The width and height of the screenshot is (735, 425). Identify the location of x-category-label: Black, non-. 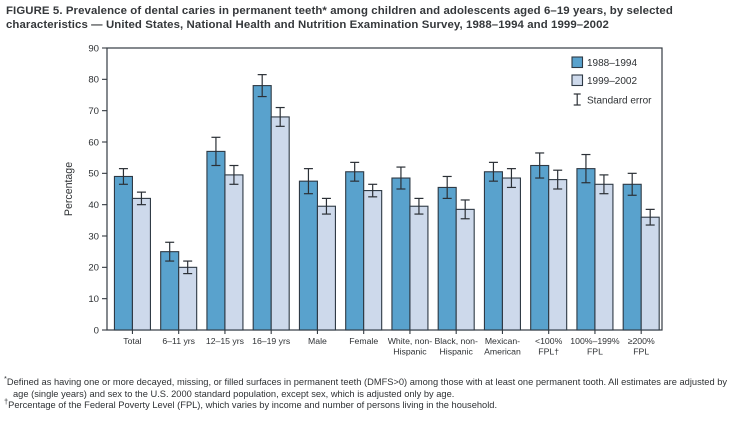
(456, 341).